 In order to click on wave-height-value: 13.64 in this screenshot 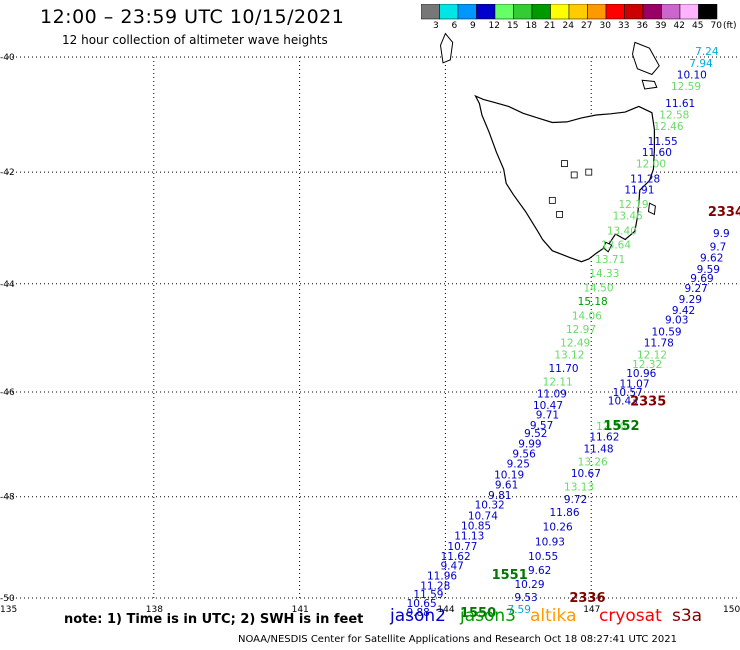, I will do `click(616, 245)`.